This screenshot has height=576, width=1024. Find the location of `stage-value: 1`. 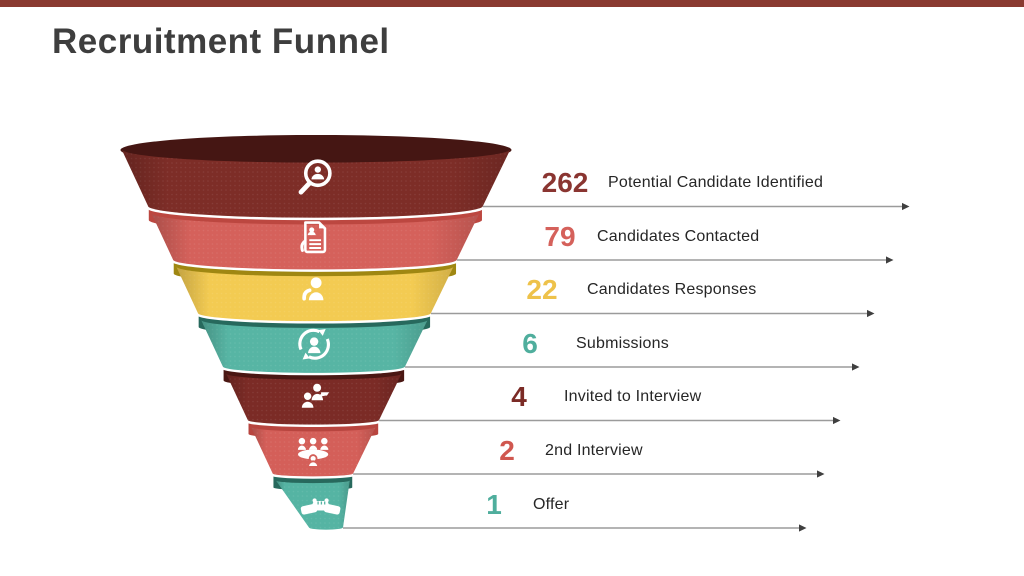

stage-value: 1 is located at coordinates (494, 504).